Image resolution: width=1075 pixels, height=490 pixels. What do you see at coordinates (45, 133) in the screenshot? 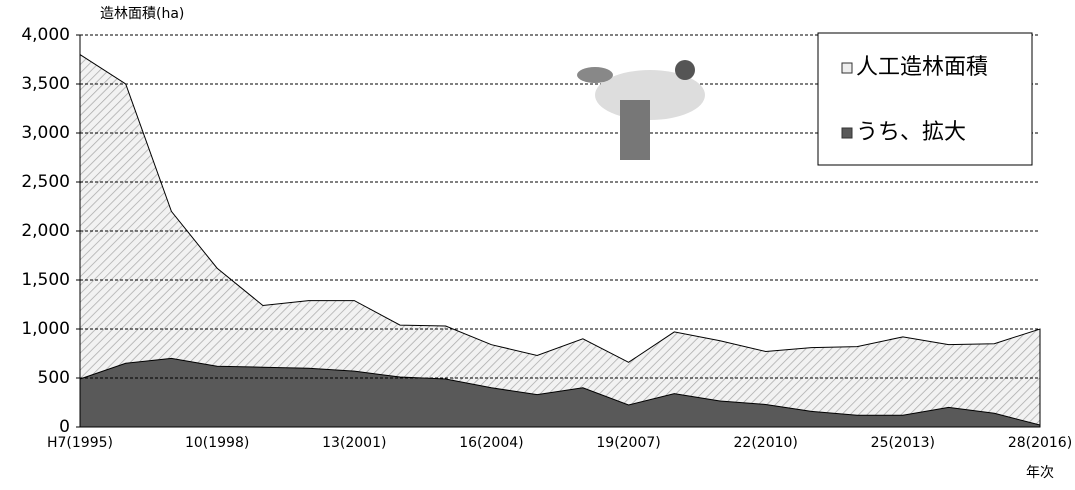
I see `y-tick-label: 3,000` at bounding box center [45, 133].